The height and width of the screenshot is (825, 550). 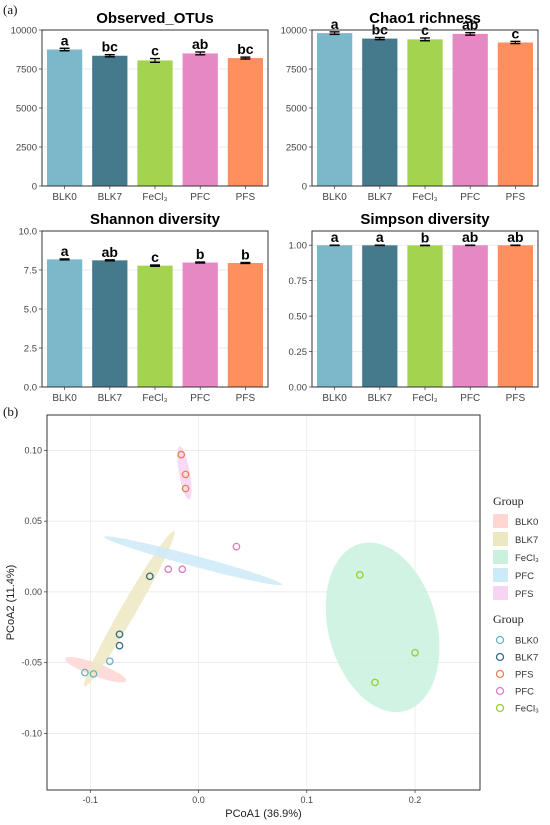 What do you see at coordinates (30, 388) in the screenshot?
I see `y-tick-label: 0.0` at bounding box center [30, 388].